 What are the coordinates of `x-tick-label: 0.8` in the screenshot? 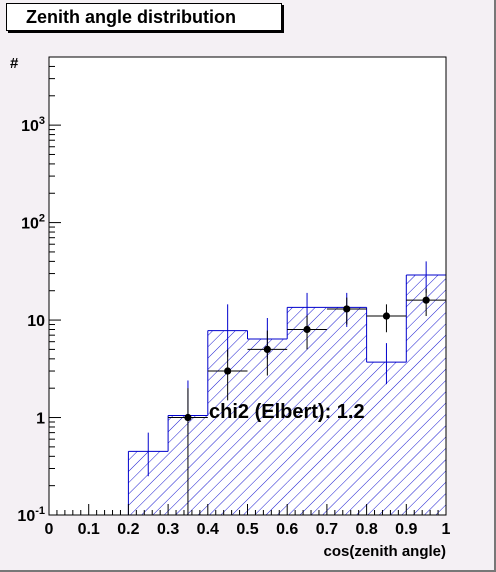 It's located at (366, 529).